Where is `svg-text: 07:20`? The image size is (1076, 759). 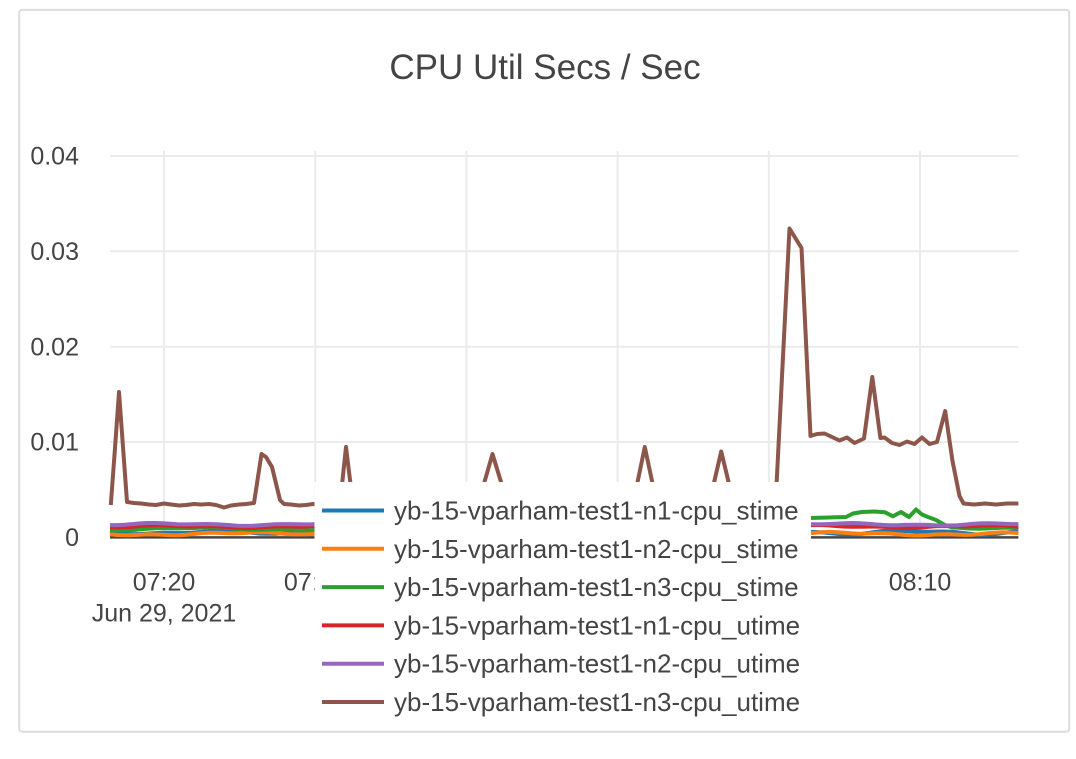
svg-text: 07:20 is located at coordinates (164, 583).